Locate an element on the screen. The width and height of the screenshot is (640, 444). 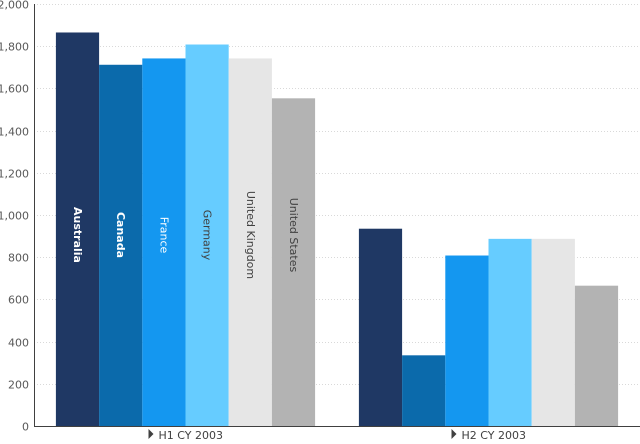
y-tick-label: 400 is located at coordinates (18, 343).